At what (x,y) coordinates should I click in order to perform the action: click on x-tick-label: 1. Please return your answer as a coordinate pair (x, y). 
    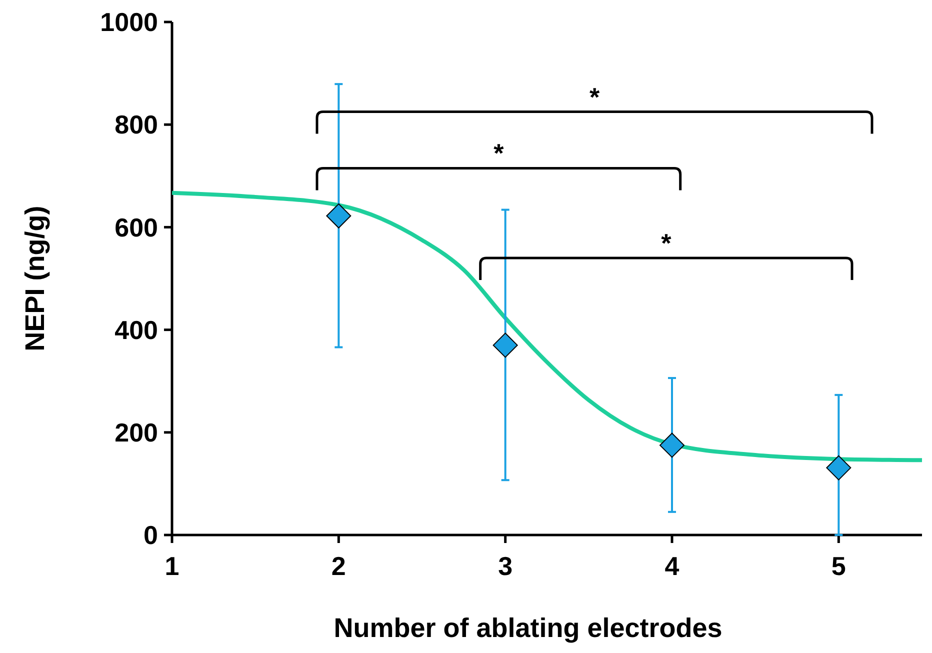
    Looking at the image, I should click on (172, 566).